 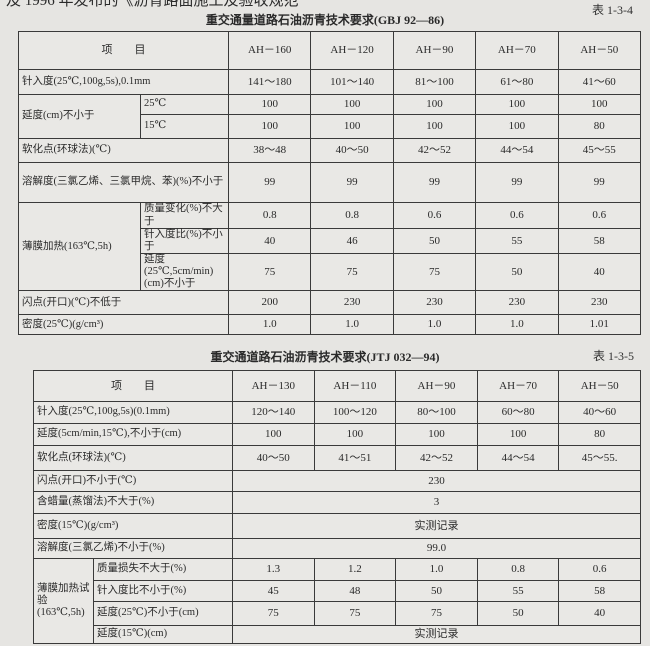 I want to click on table-row: 薄膜加热(163℃,5h) 质量变化(%)不大于 0.8 0.8 0.6 0.6 0.6, so click(x=329, y=246).